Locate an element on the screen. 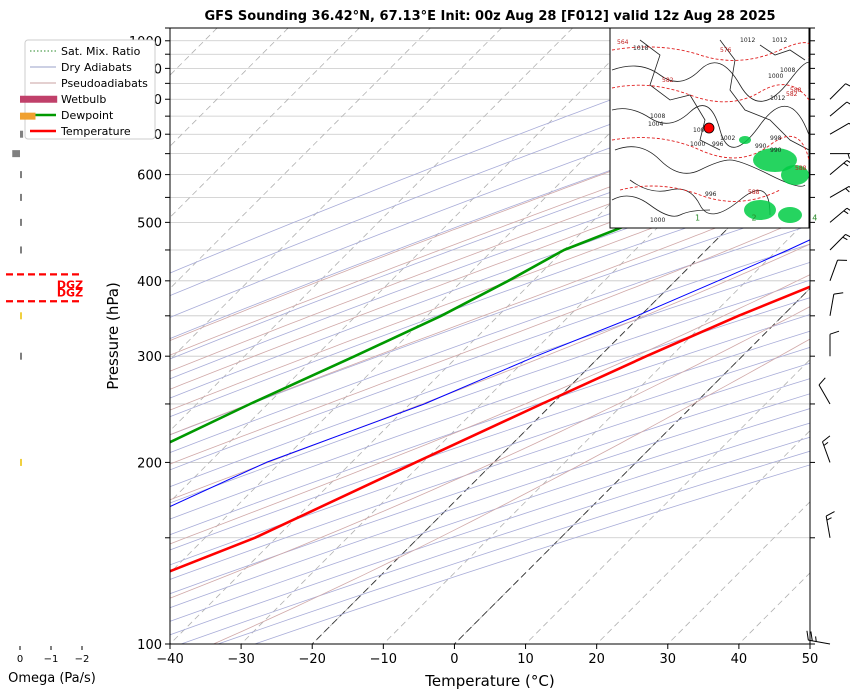 The height and width of the screenshot is (693, 850). y-tick-label: 100 is located at coordinates (149, 645).